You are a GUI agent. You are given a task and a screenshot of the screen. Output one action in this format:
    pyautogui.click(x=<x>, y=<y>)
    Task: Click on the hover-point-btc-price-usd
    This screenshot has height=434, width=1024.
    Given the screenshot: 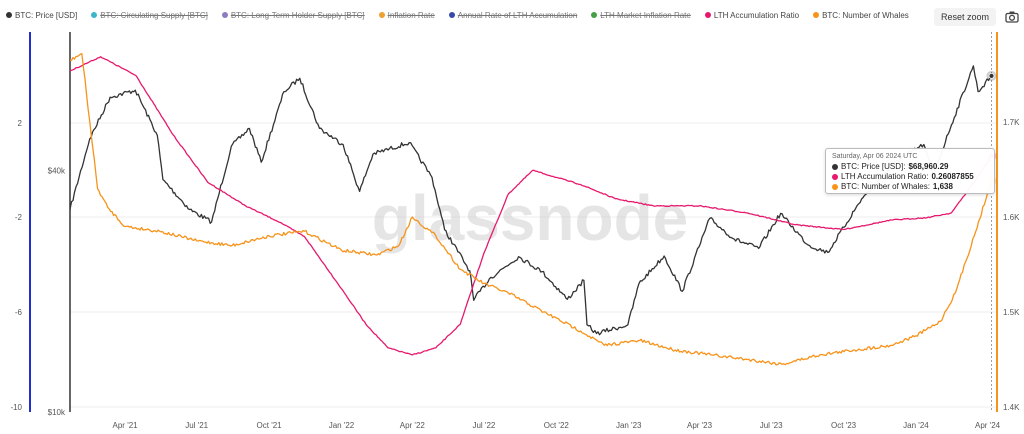 What is the action you would take?
    pyautogui.click(x=991, y=75)
    